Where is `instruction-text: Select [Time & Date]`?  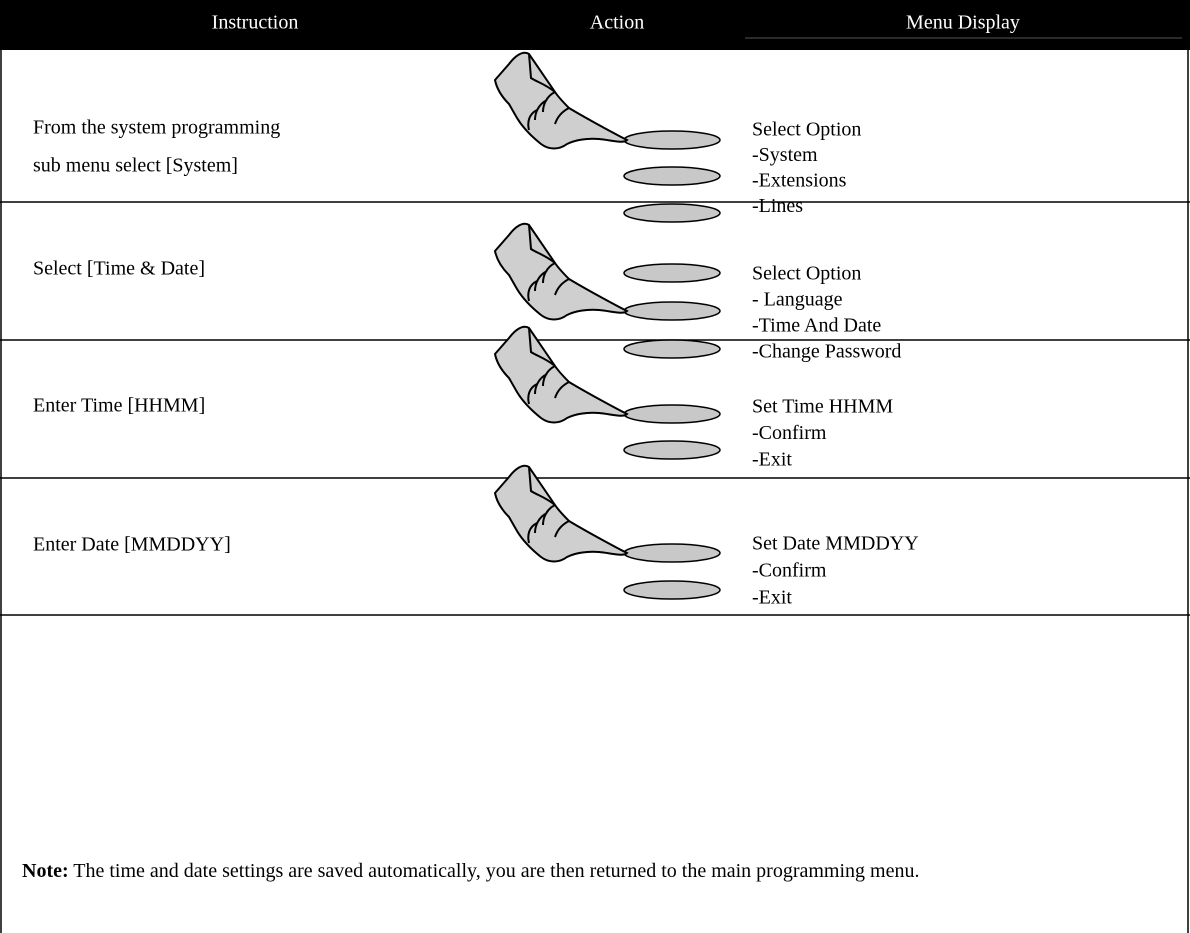
instruction-text: Select [Time & Date] is located at coordinates (119, 269).